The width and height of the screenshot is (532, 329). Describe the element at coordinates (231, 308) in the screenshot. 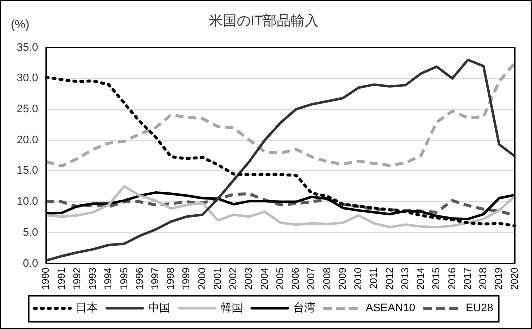

I see `legend-label: 韓国` at that location.